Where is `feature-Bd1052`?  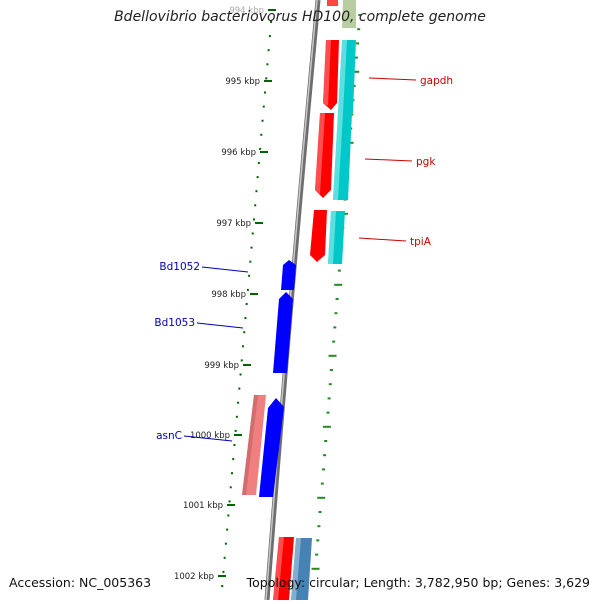
feature-Bd1052 is located at coordinates (288, 275).